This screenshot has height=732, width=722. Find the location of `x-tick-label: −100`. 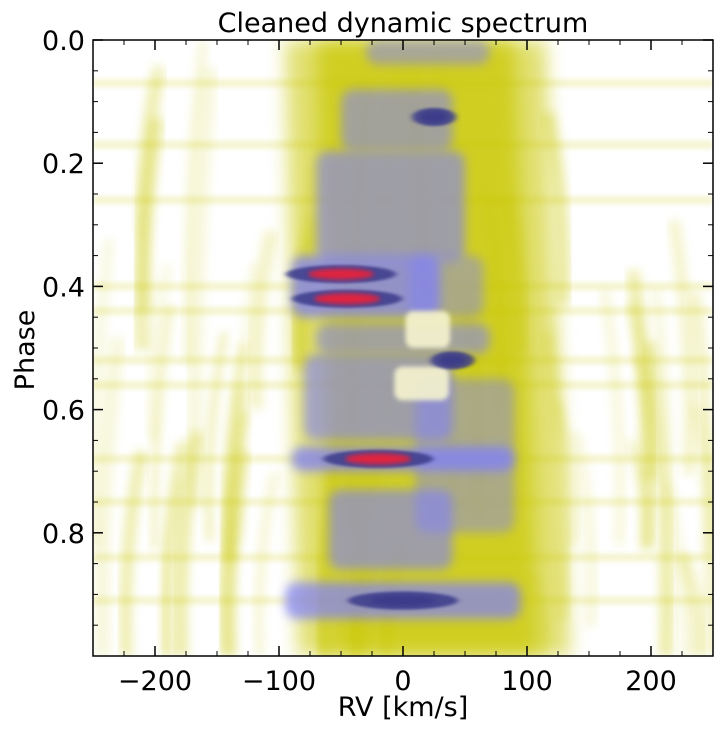

x-tick-label: −100 is located at coordinates (279, 681).